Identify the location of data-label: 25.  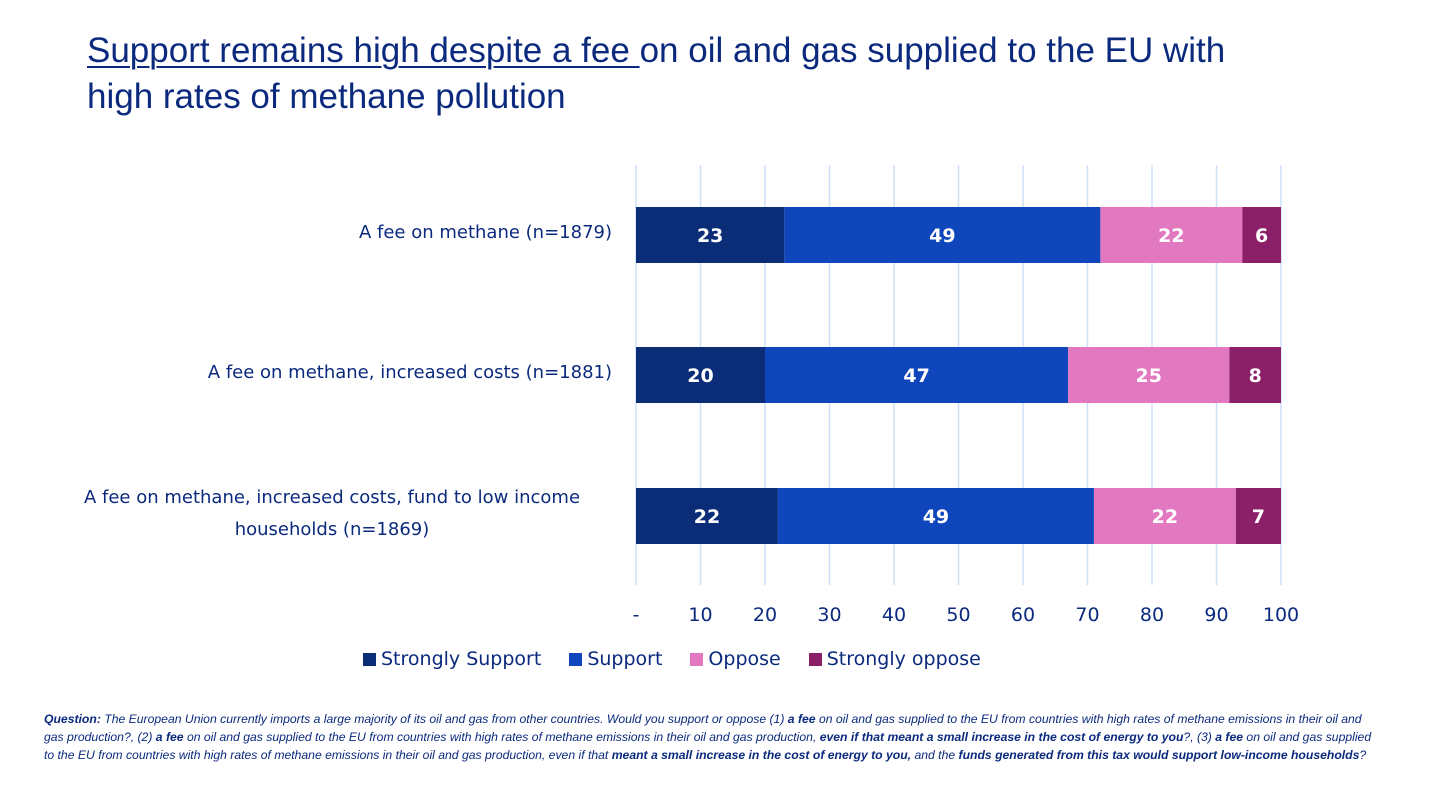
(1149, 376).